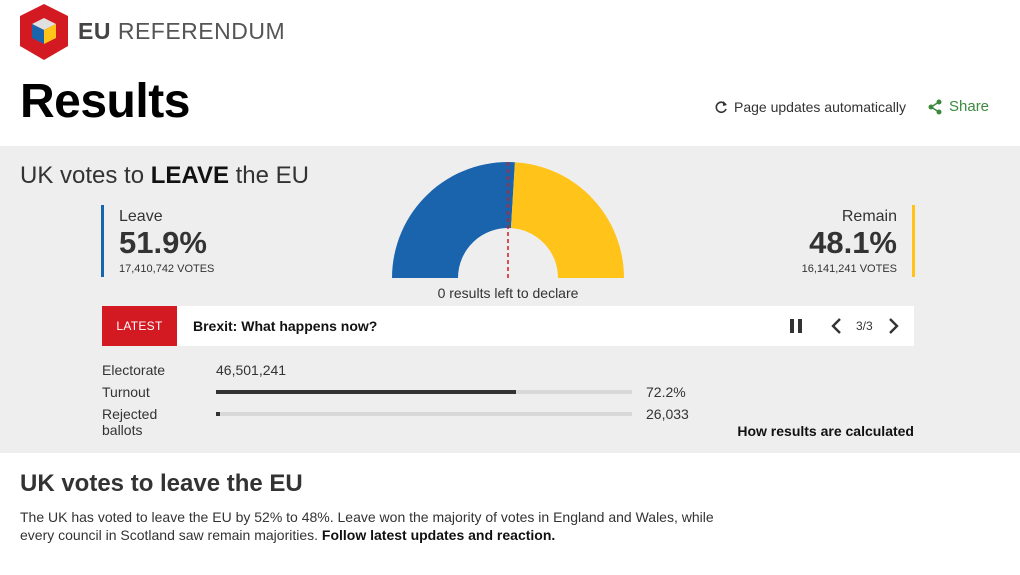 The width and height of the screenshot is (1020, 575). What do you see at coordinates (820, 107) in the screenshot?
I see `auto-update-label: Page updates automatically` at bounding box center [820, 107].